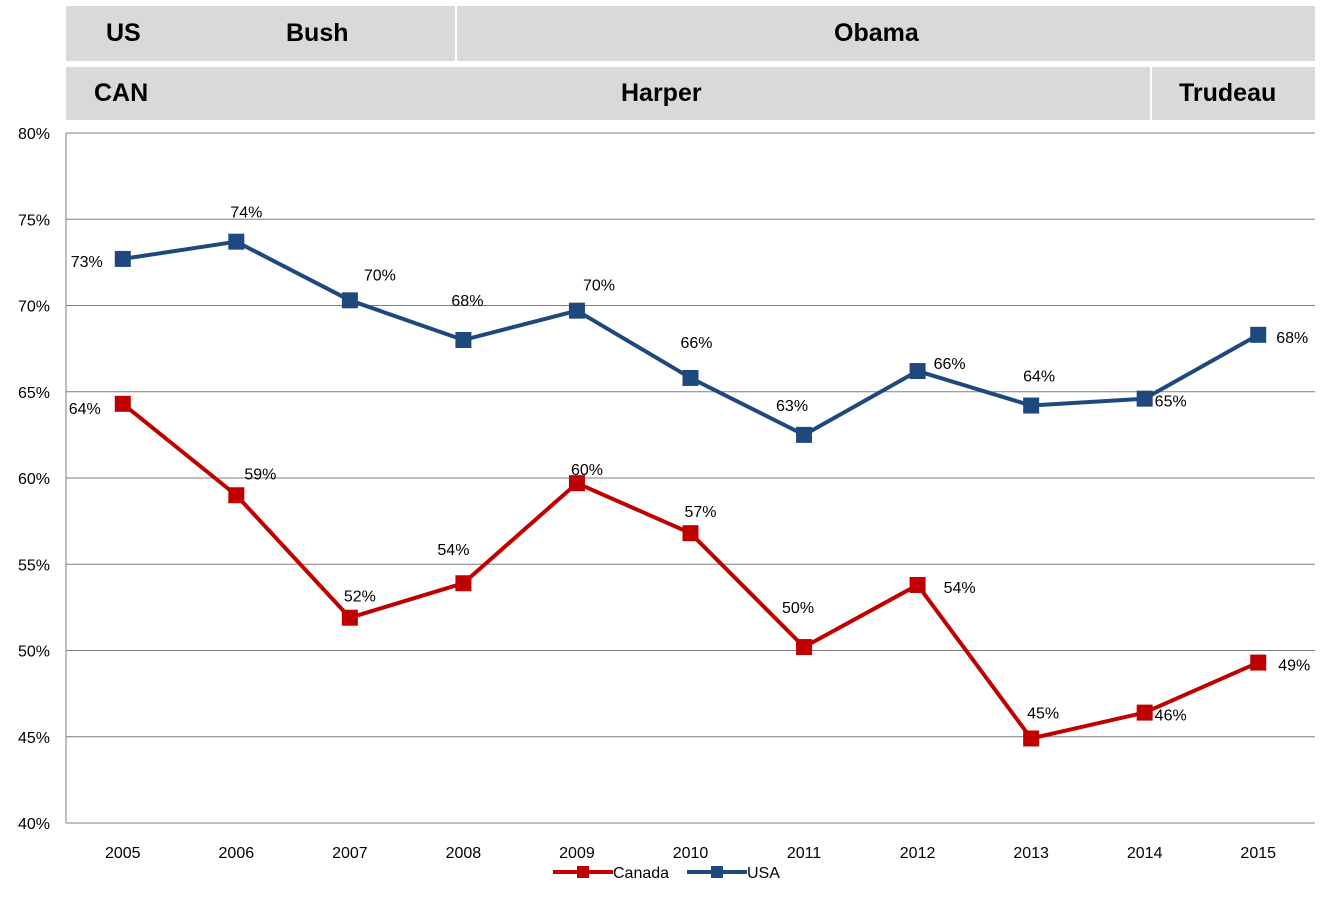 The width and height of the screenshot is (1331, 909). I want to click on x-tick-label: 2005, so click(123, 853).